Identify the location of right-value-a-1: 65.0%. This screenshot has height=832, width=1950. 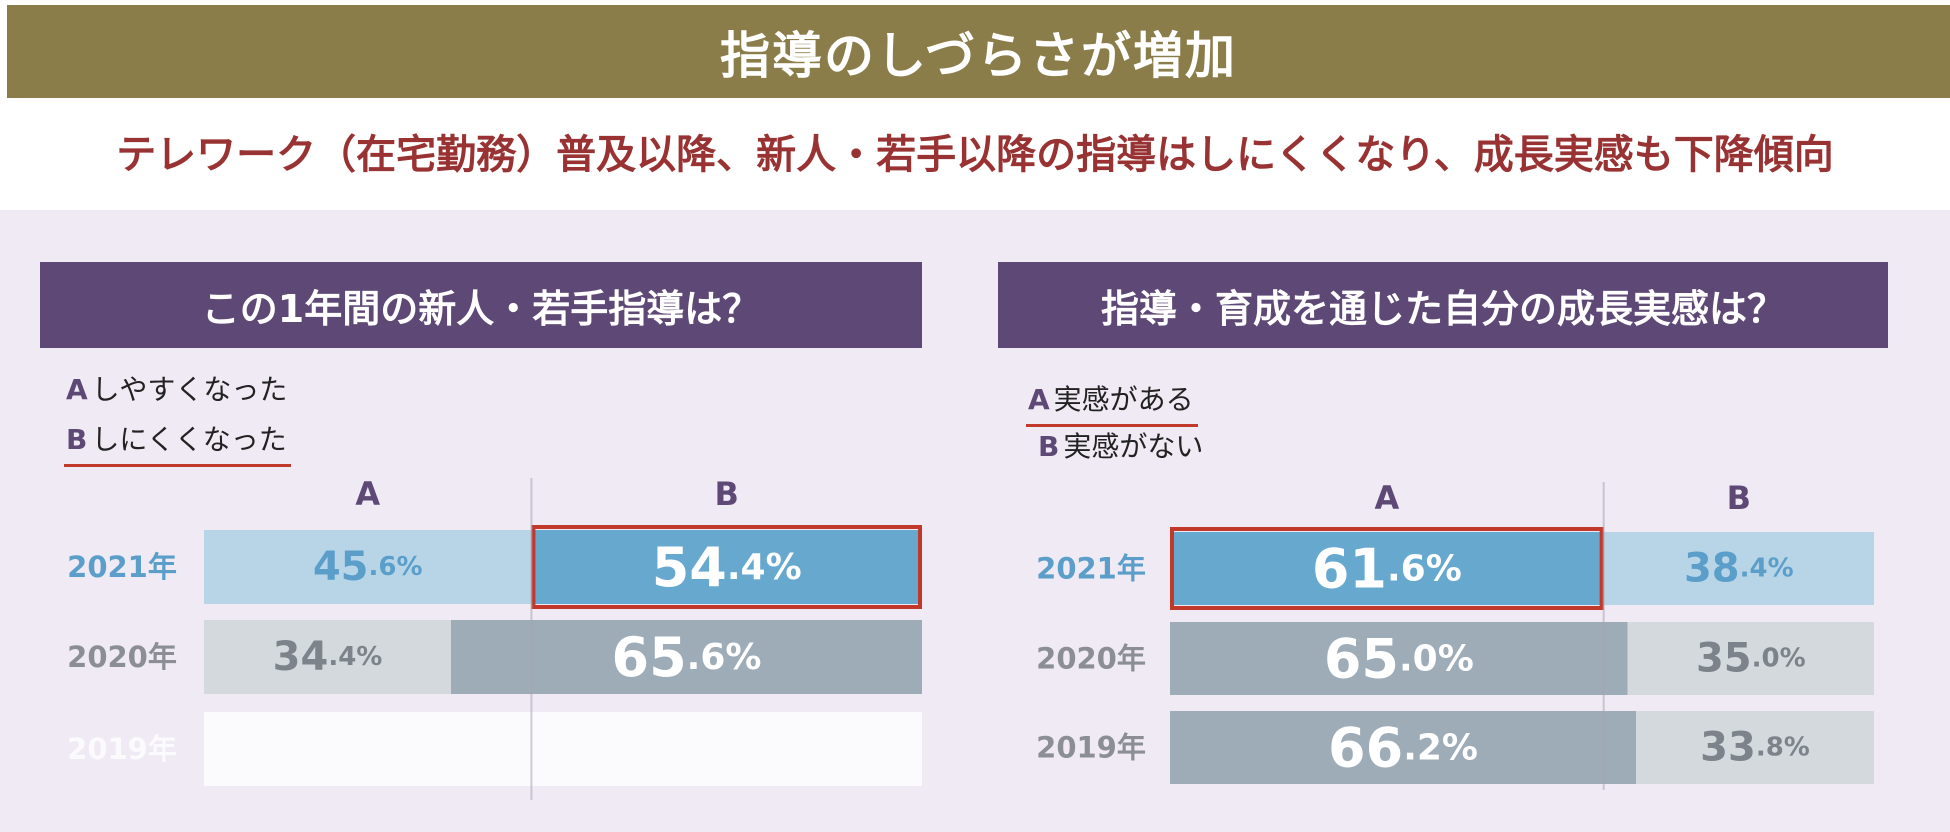
(1399, 658).